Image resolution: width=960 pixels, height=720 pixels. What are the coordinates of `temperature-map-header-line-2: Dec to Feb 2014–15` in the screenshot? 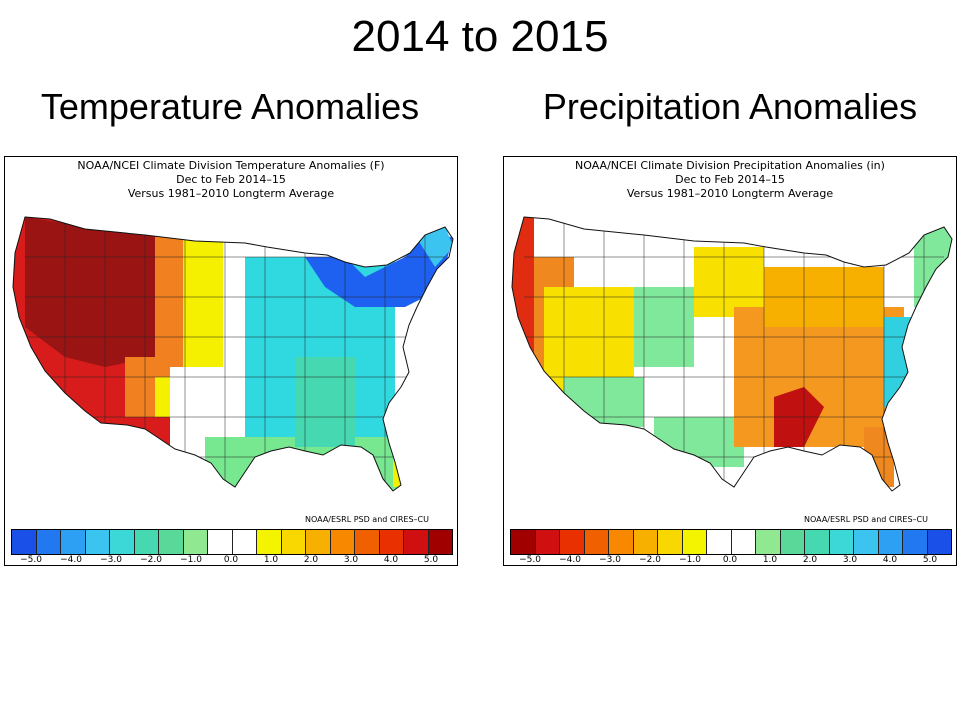 It's located at (231, 179).